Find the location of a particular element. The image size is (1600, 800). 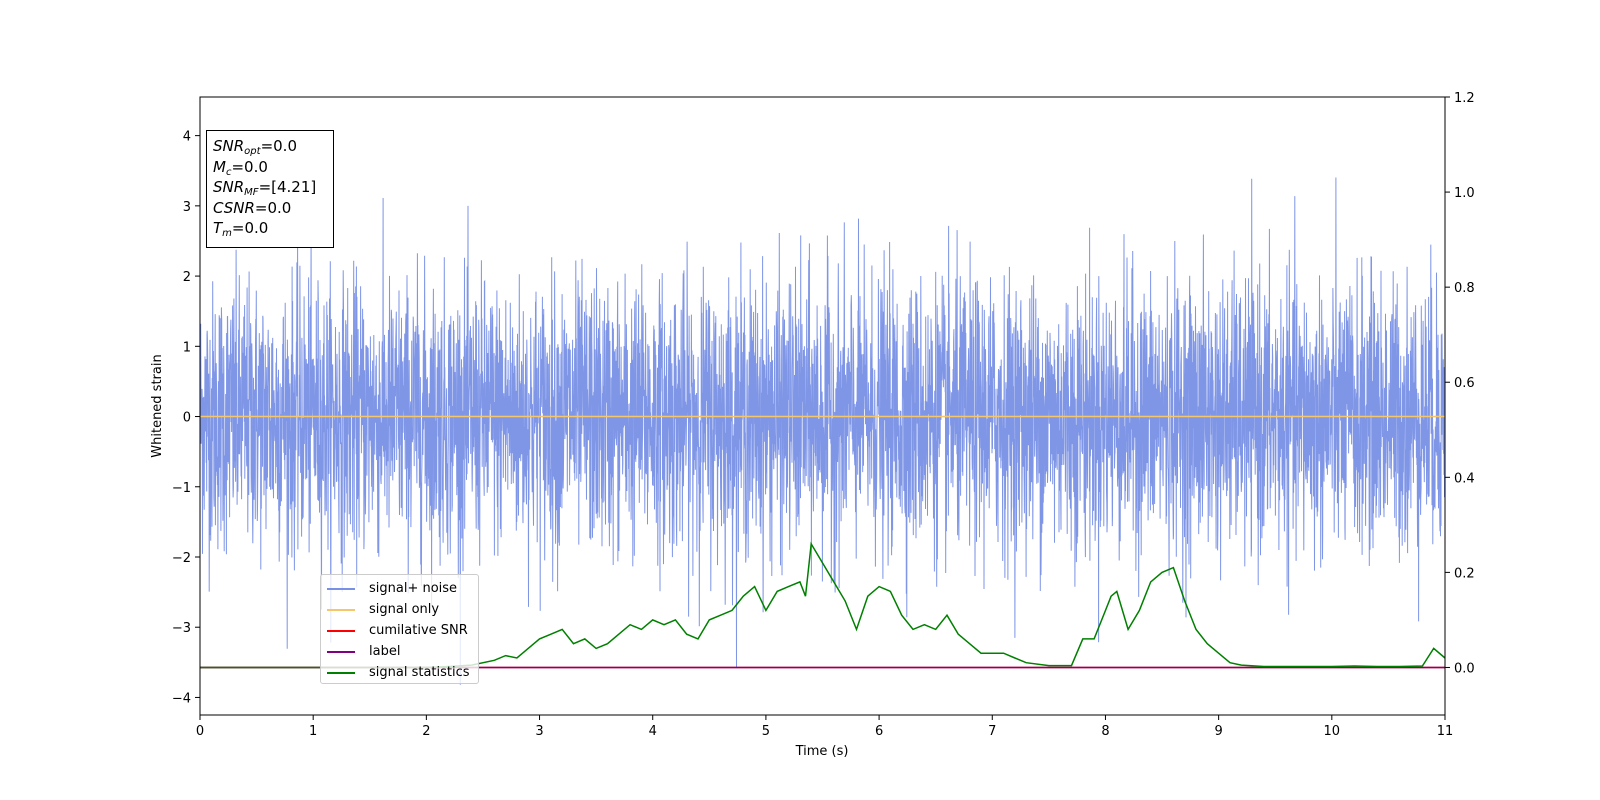

y-tick-label: 2 is located at coordinates (187, 277).